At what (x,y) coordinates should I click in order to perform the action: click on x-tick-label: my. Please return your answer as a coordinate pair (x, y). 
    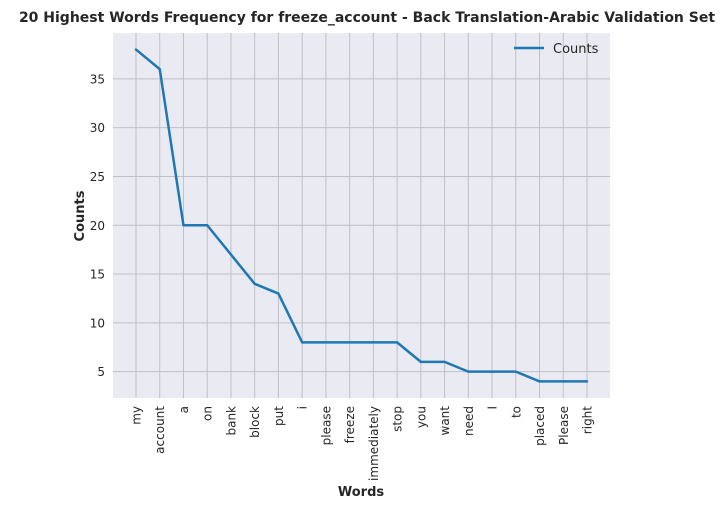
    Looking at the image, I should click on (137, 415).